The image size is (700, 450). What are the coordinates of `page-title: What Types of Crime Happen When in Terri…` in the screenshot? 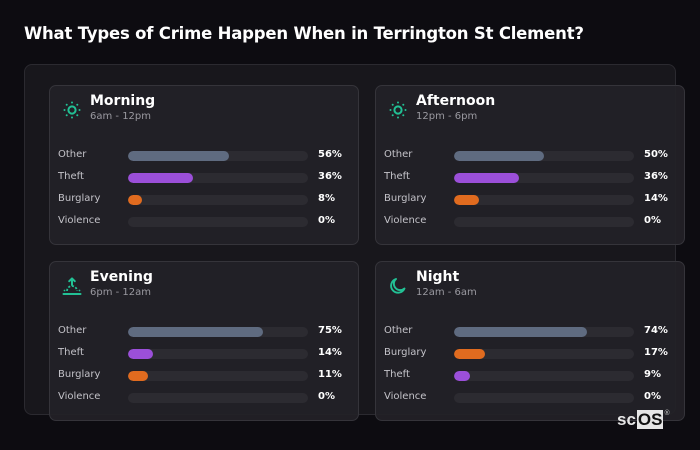 It's located at (304, 33).